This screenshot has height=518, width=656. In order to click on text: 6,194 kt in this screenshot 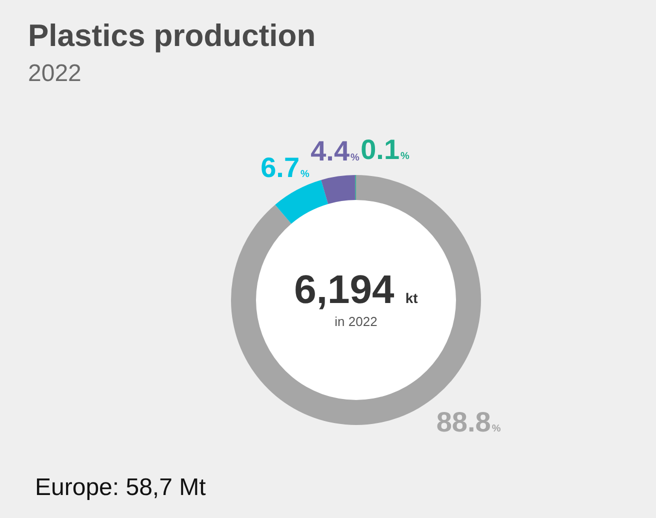, I will do `click(356, 290)`.